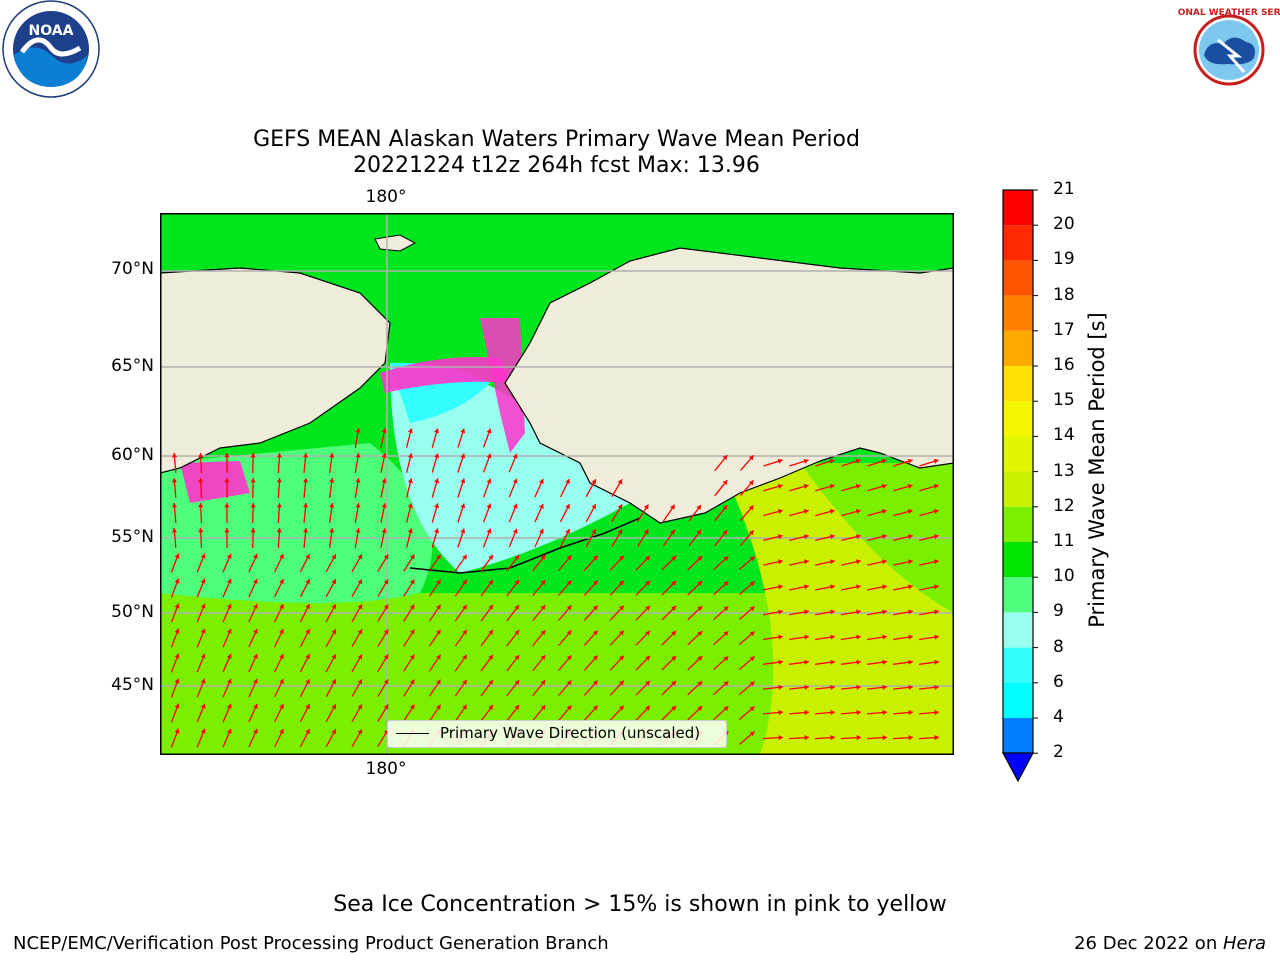 Image resolution: width=1280 pixels, height=960 pixels. What do you see at coordinates (557, 734) in the screenshot?
I see `map-legend: Primary Wave Direction (unscaled)` at bounding box center [557, 734].